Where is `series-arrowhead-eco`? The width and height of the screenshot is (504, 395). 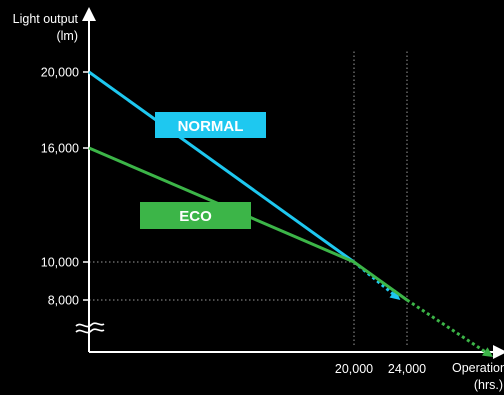 series-arrowhead-eco is located at coordinates (488, 352).